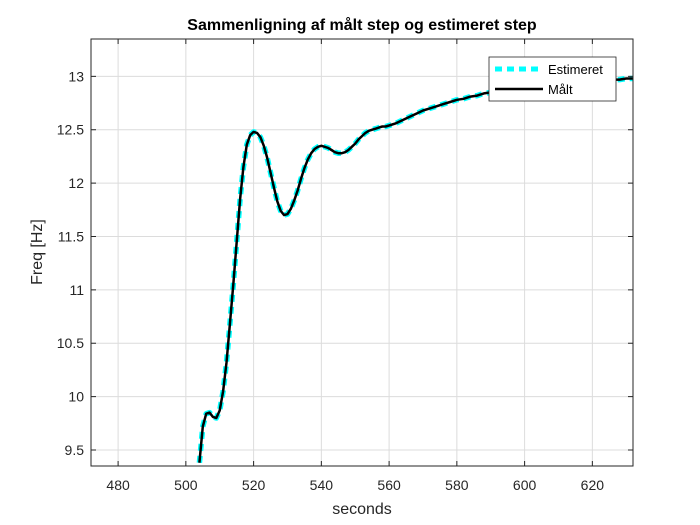  Describe the element at coordinates (118, 485) in the screenshot. I see `x-tick-label: 480` at that location.